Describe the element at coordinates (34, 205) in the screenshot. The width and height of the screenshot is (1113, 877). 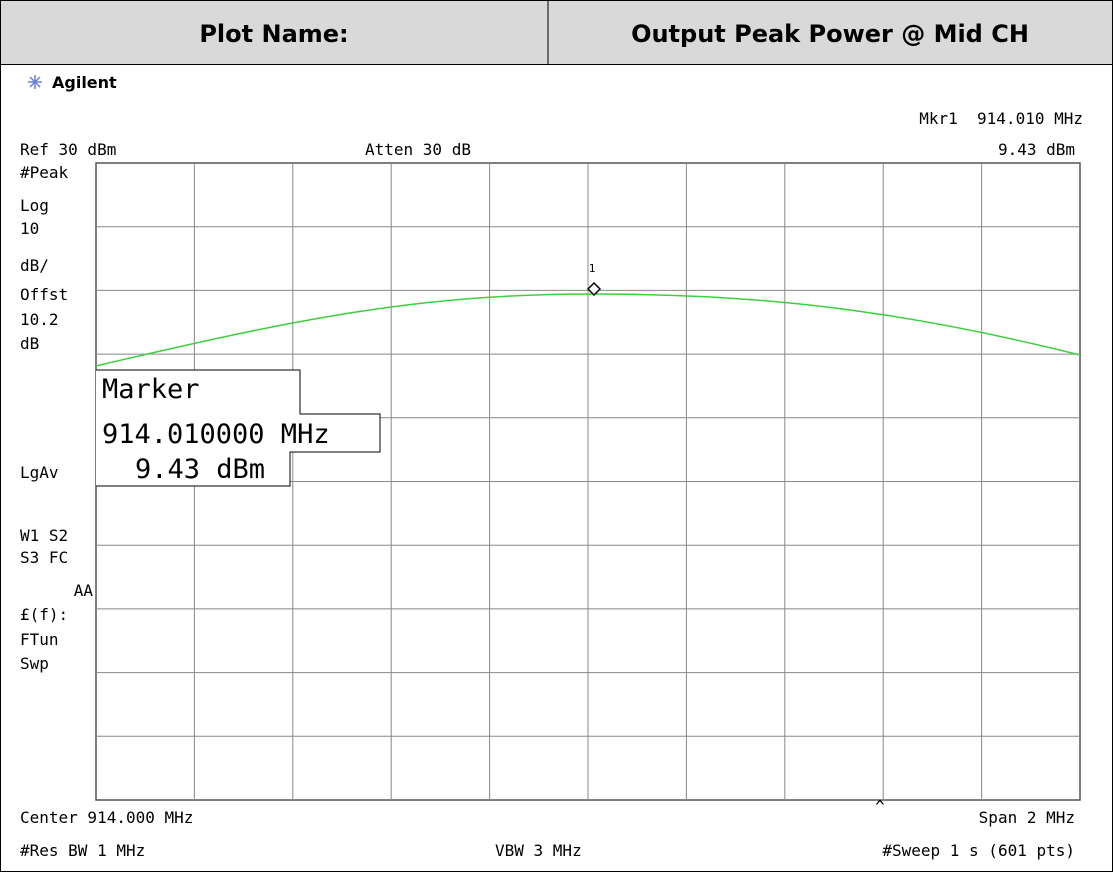
I see `side-label: Log` at that location.